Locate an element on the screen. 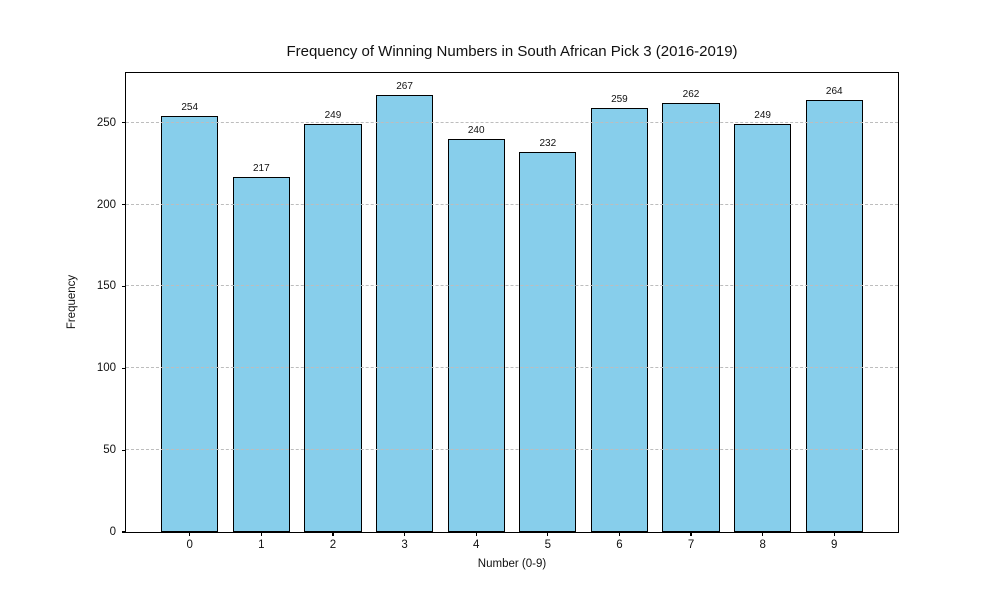 Image resolution: width=1000 pixels, height=600 pixels. bar: 259 is located at coordinates (619, 313).